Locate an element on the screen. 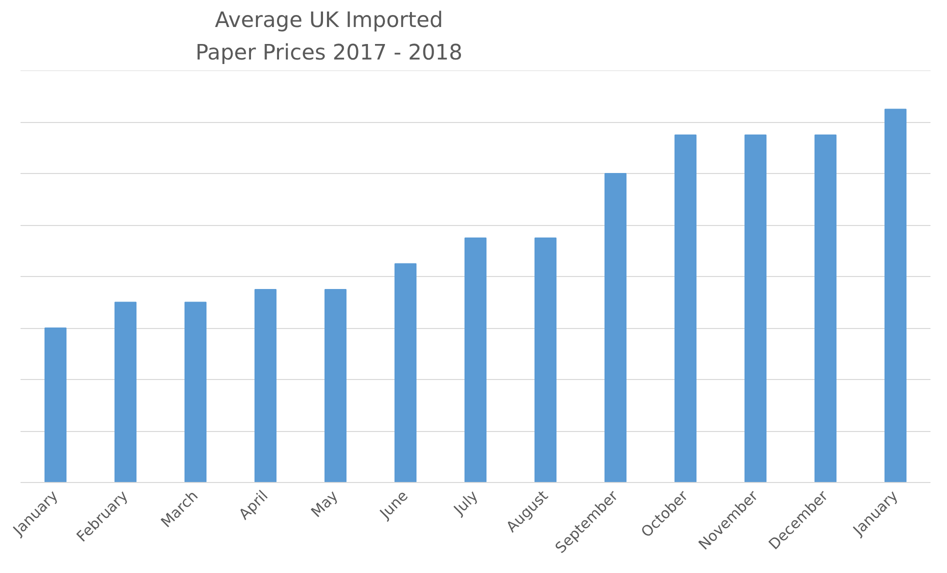  chart-title: Average UK Imported Paper Prices 2017 - 2018 is located at coordinates (329, 37).